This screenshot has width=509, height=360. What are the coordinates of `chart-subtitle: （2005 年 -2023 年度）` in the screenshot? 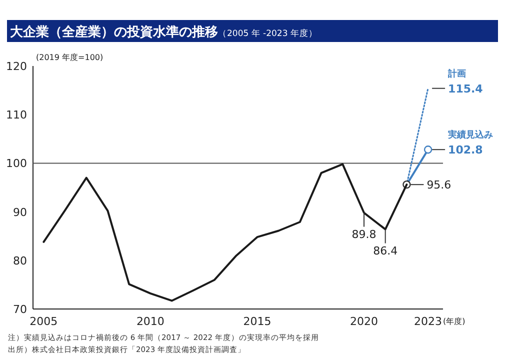 It's located at (268, 33).